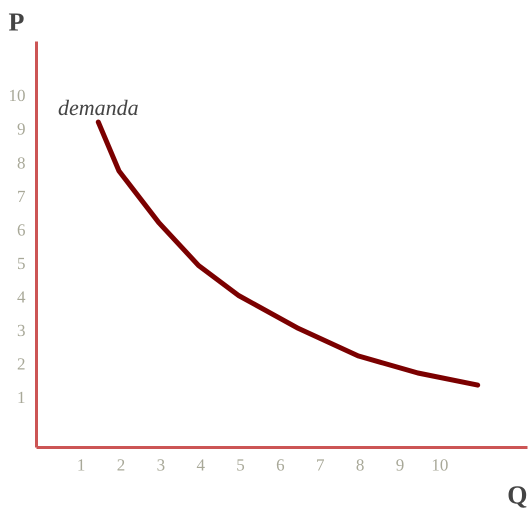 Image resolution: width=531 pixels, height=514 pixels. I want to click on y-tick-label: 7, so click(21, 196).